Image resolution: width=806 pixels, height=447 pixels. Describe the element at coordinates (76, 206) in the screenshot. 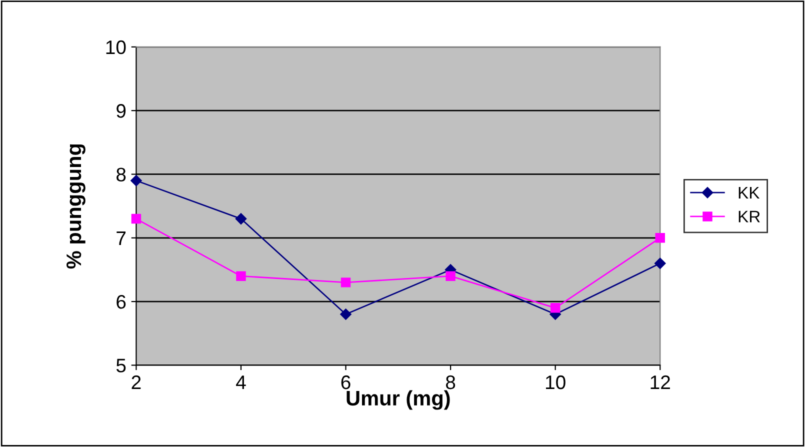

I see `y-axis-title: % punggung` at that location.